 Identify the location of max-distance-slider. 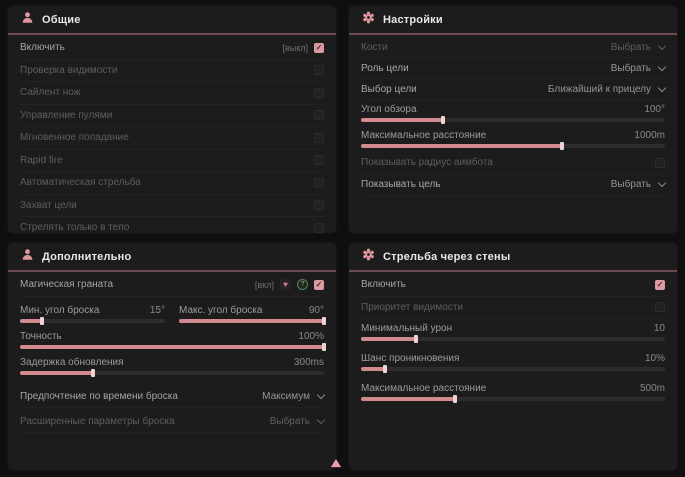
(513, 146).